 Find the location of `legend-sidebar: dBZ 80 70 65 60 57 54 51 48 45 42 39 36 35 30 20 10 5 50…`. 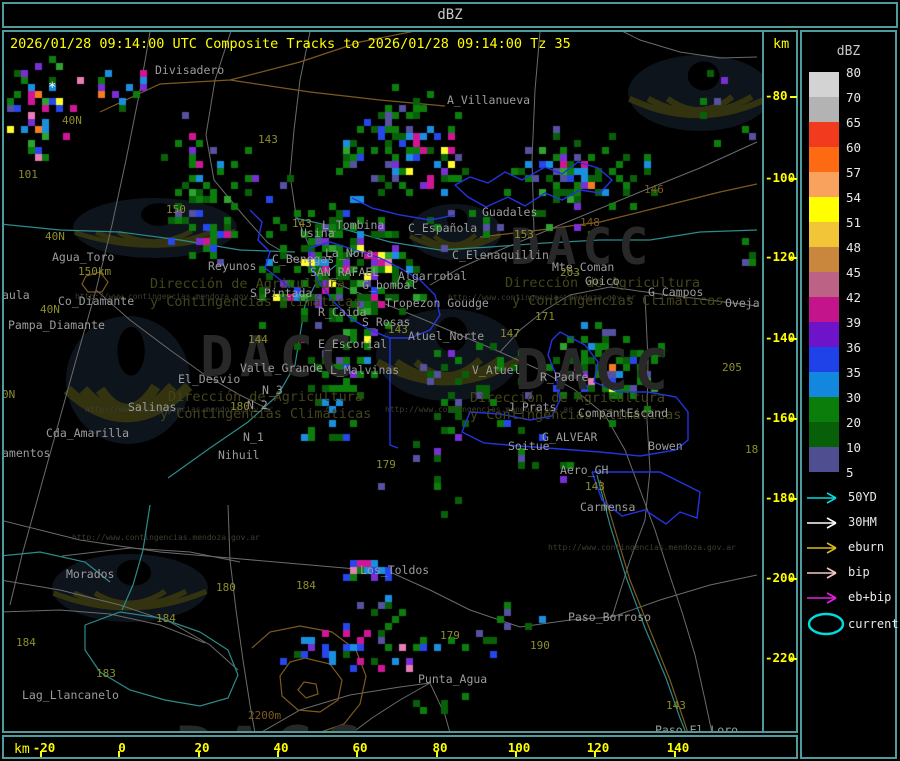

legend-sidebar: dBZ 80 70 65 60 57 54 51 48 45 42 39 36 35 30 20 10 5 50… is located at coordinates (849, 394).